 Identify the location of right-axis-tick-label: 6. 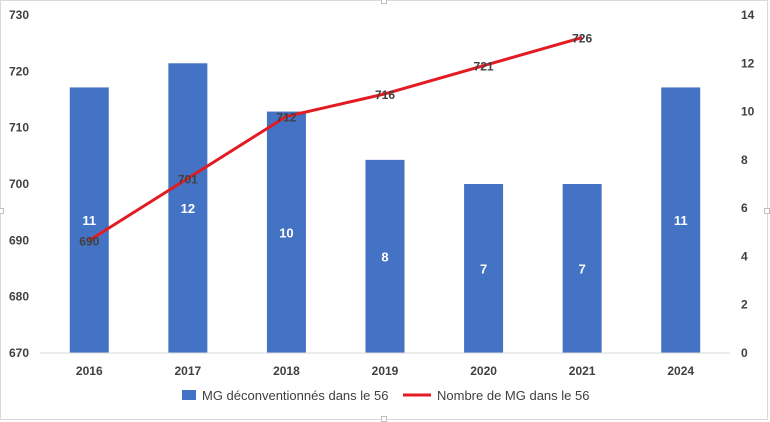
(744, 208).